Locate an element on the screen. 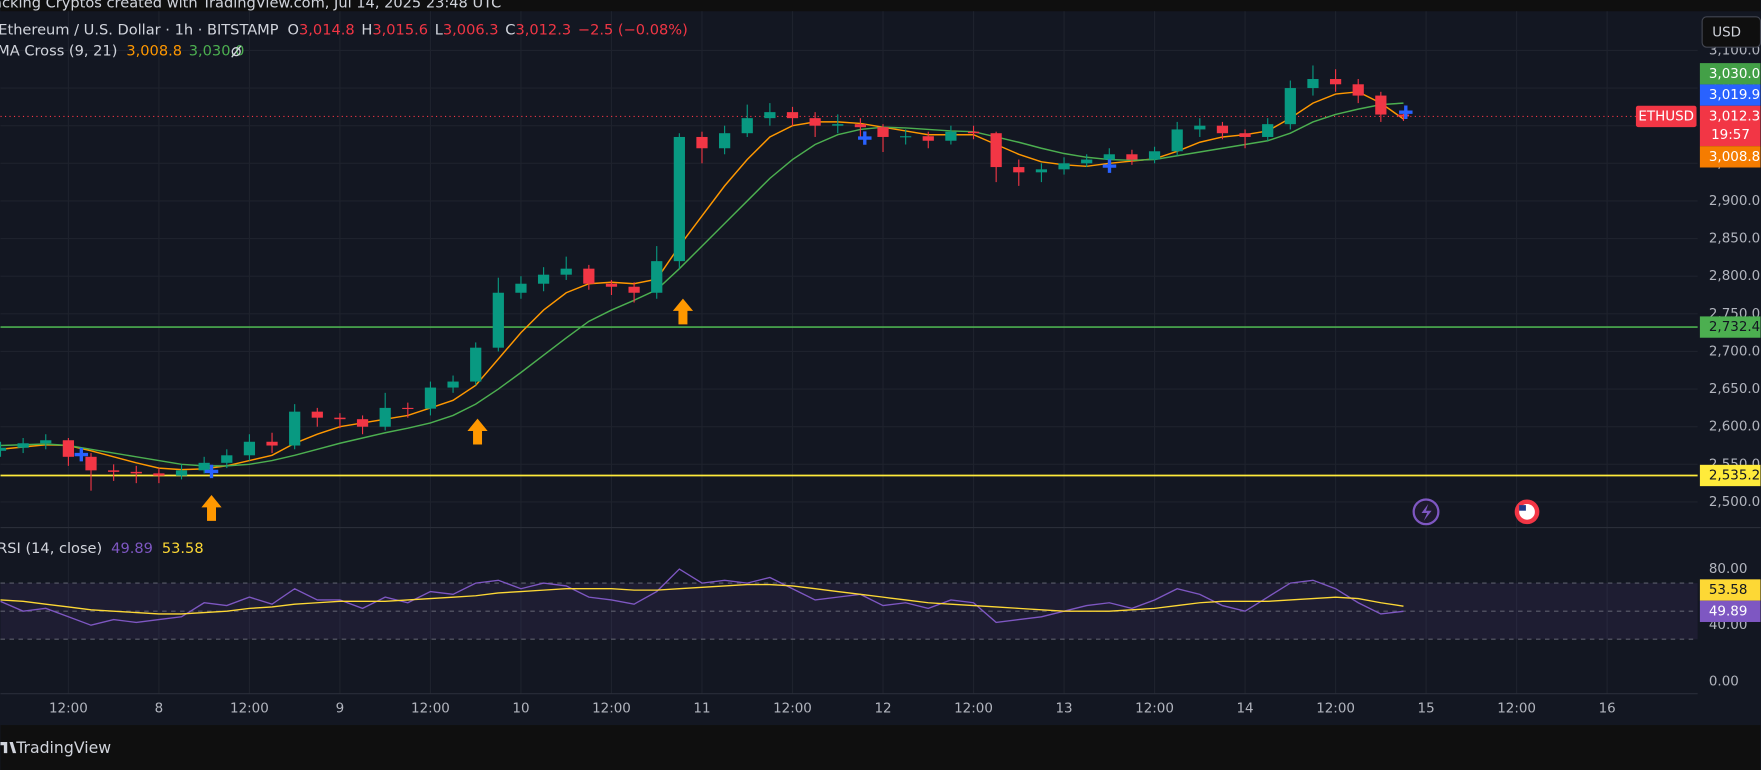 The width and height of the screenshot is (1761, 770). ohlc-key: C is located at coordinates (510, 29).